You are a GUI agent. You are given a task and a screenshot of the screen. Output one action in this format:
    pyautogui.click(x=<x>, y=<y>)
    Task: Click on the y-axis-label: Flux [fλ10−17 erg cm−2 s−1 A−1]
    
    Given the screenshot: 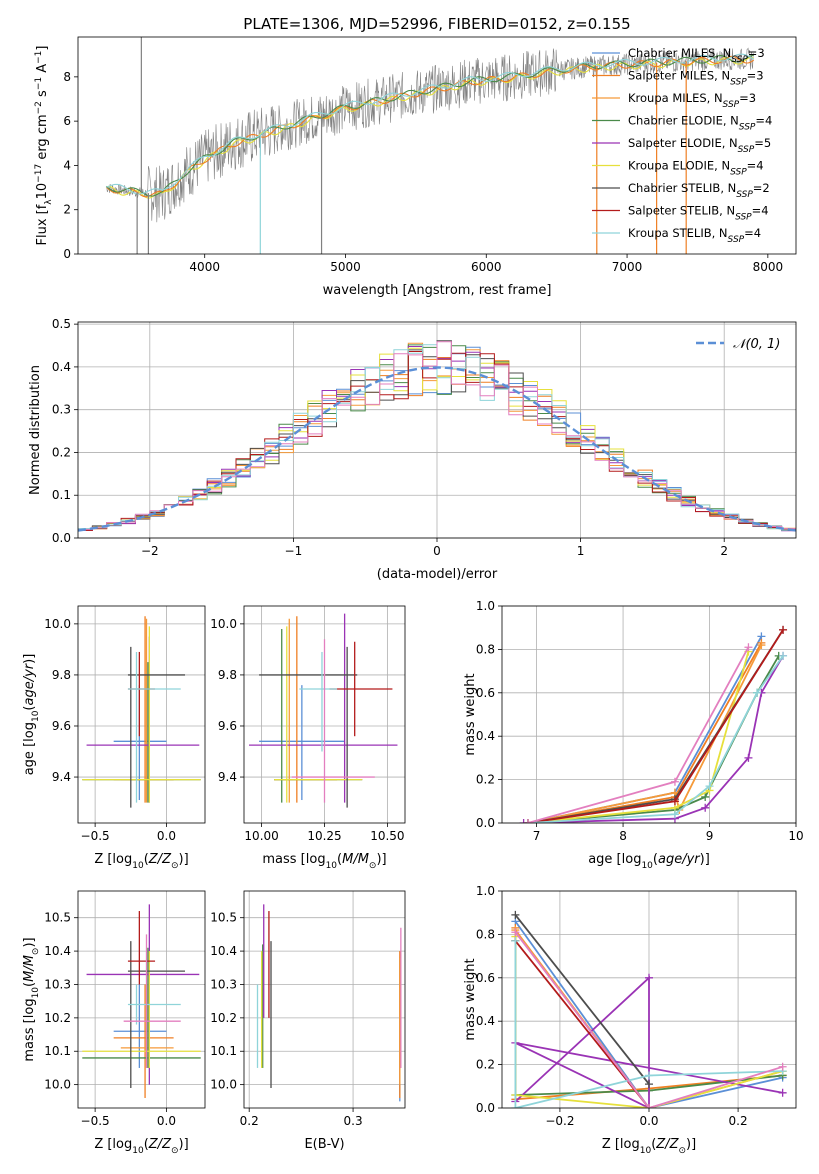 What is the action you would take?
    pyautogui.click(x=44, y=146)
    